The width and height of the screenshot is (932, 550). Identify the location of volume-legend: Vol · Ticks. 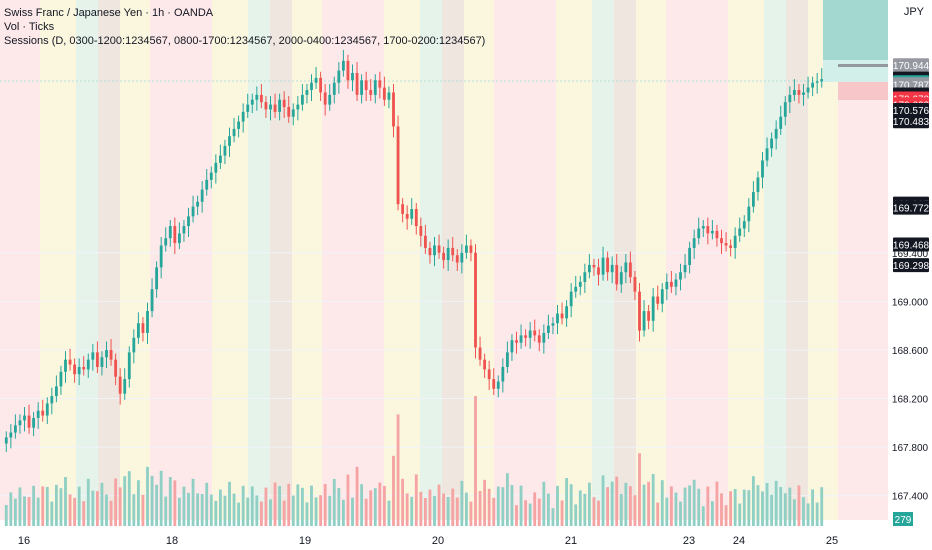
(29, 27).